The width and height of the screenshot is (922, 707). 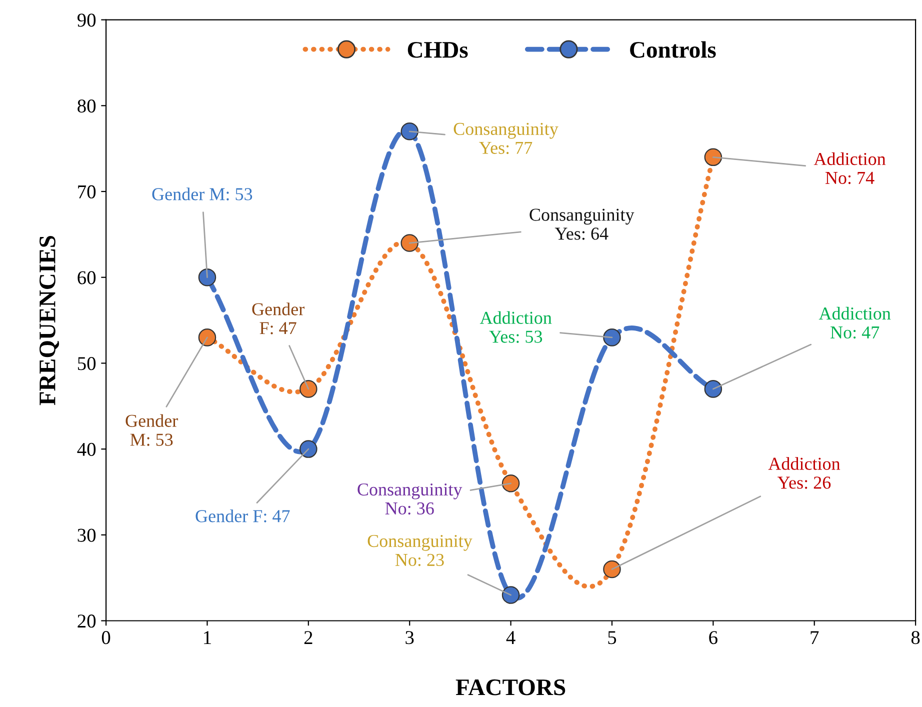 What do you see at coordinates (511, 687) in the screenshot?
I see `x-axis-title: FACTORS` at bounding box center [511, 687].